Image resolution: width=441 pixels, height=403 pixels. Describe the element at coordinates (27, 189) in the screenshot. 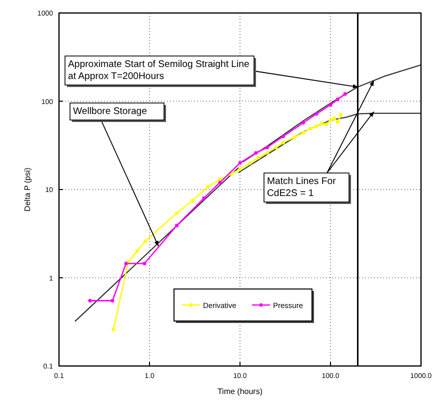

I see `y-axis-title: Delta P (psi)` at that location.